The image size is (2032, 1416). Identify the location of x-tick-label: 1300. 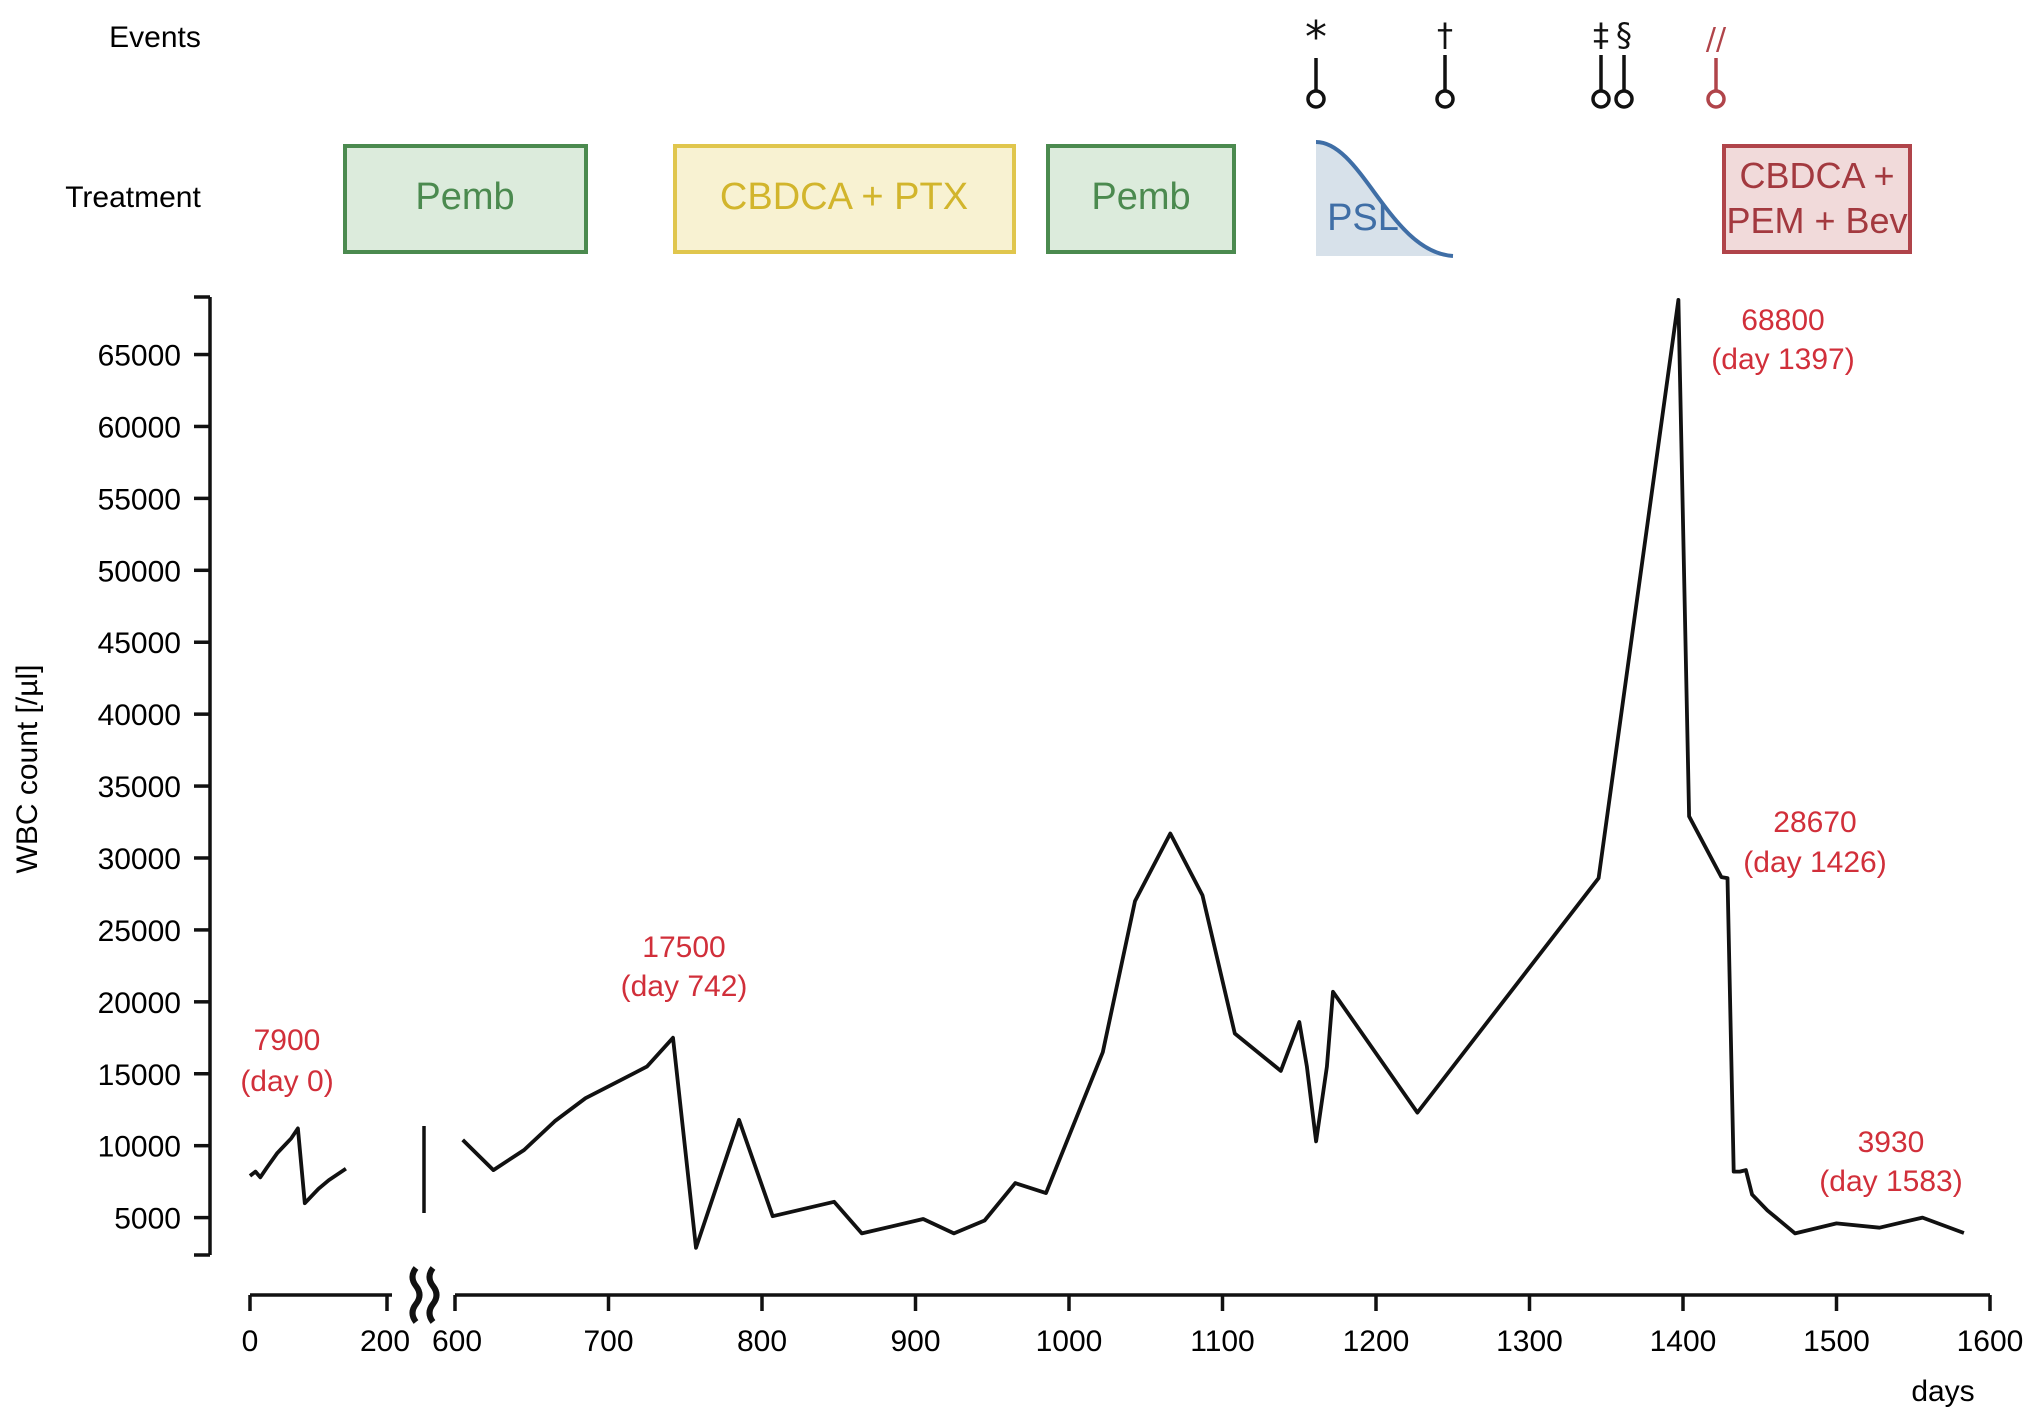
(1529, 1341).